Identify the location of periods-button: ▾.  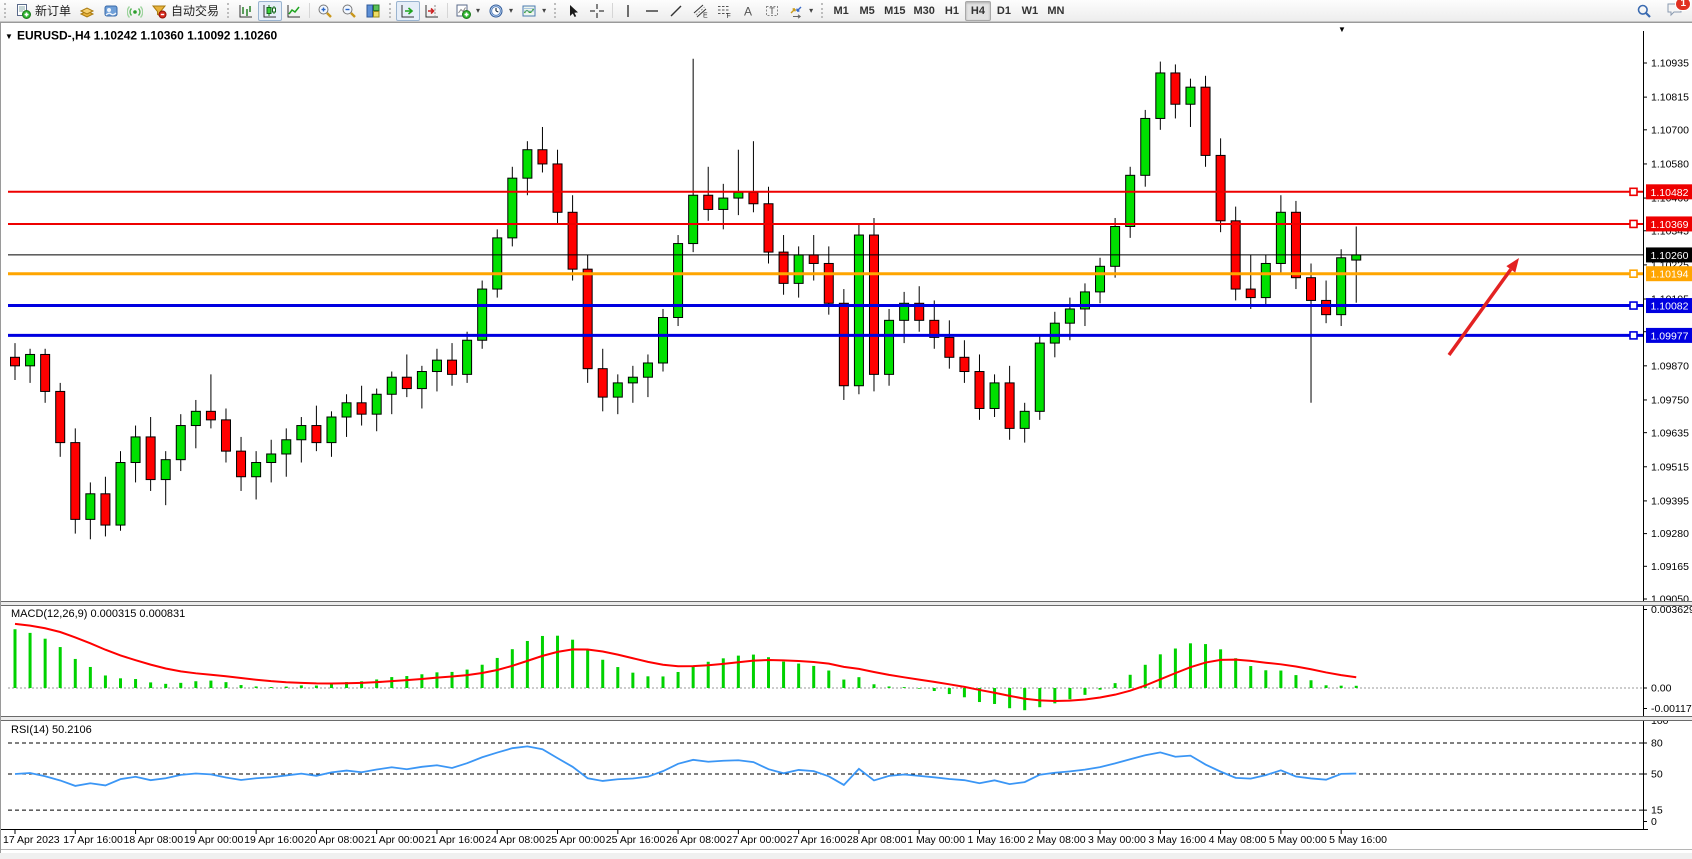
(500, 11).